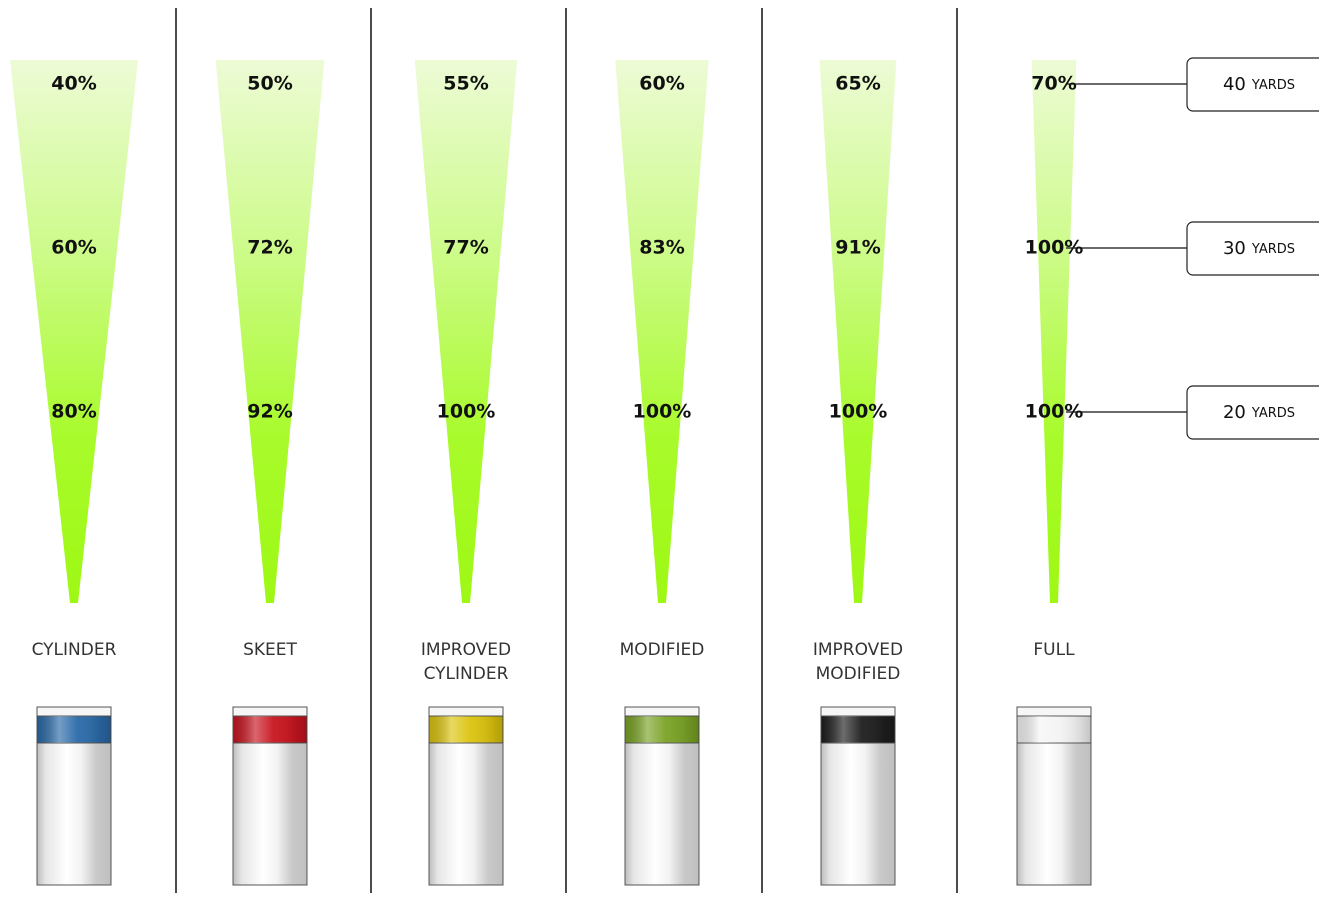 The width and height of the screenshot is (1319, 897). I want to click on choke-column: 40% 60% 80% CYLINDER, so click(74, 473).